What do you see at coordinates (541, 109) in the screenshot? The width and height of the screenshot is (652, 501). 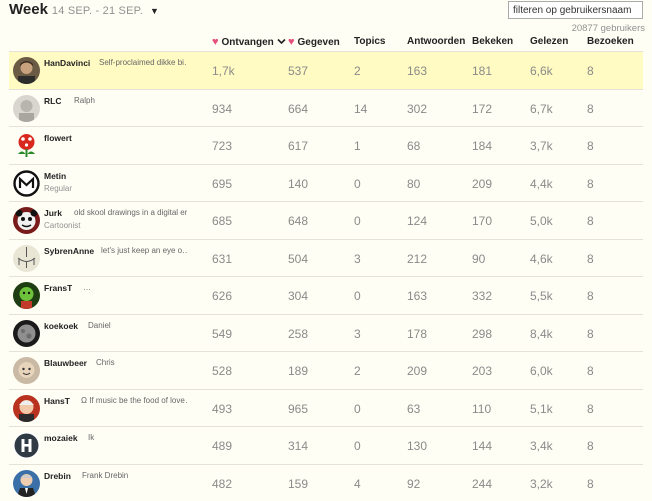 I see `stat-read: 6,7k` at bounding box center [541, 109].